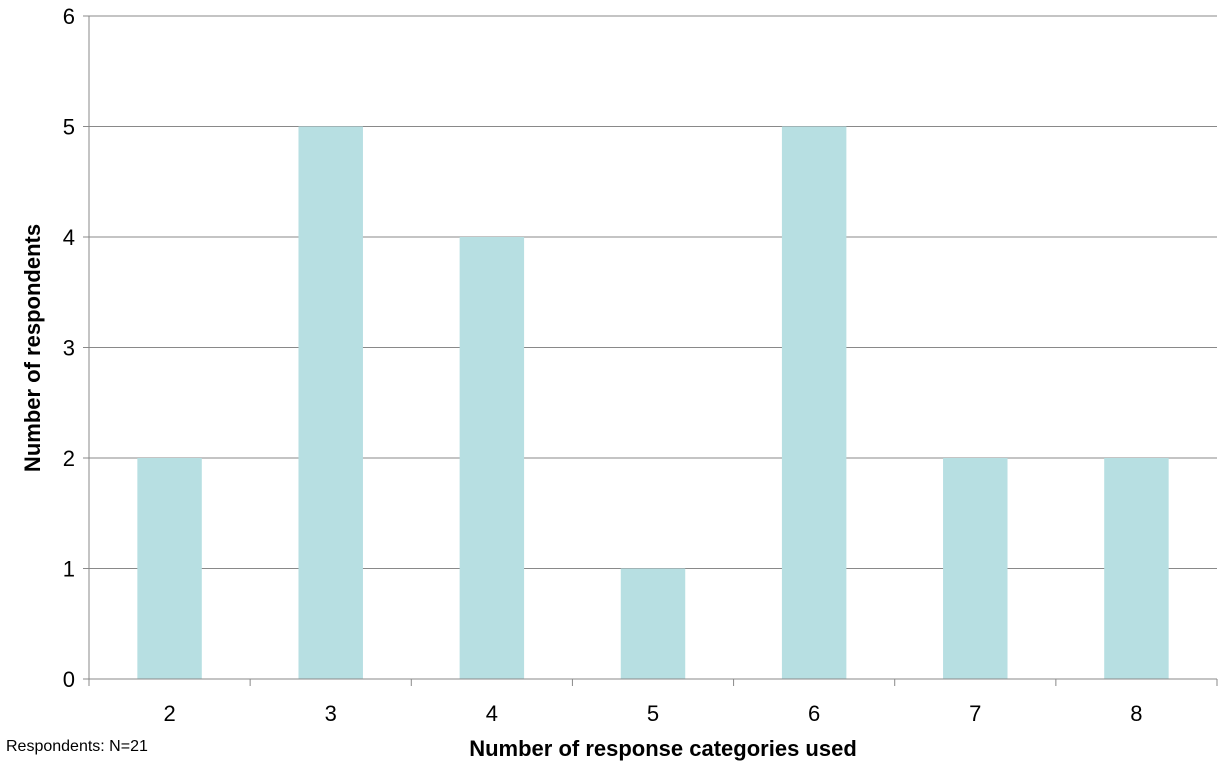  I want to click on y-tick-labels: 0 1 2 3 4 5 6, so click(69, 348).